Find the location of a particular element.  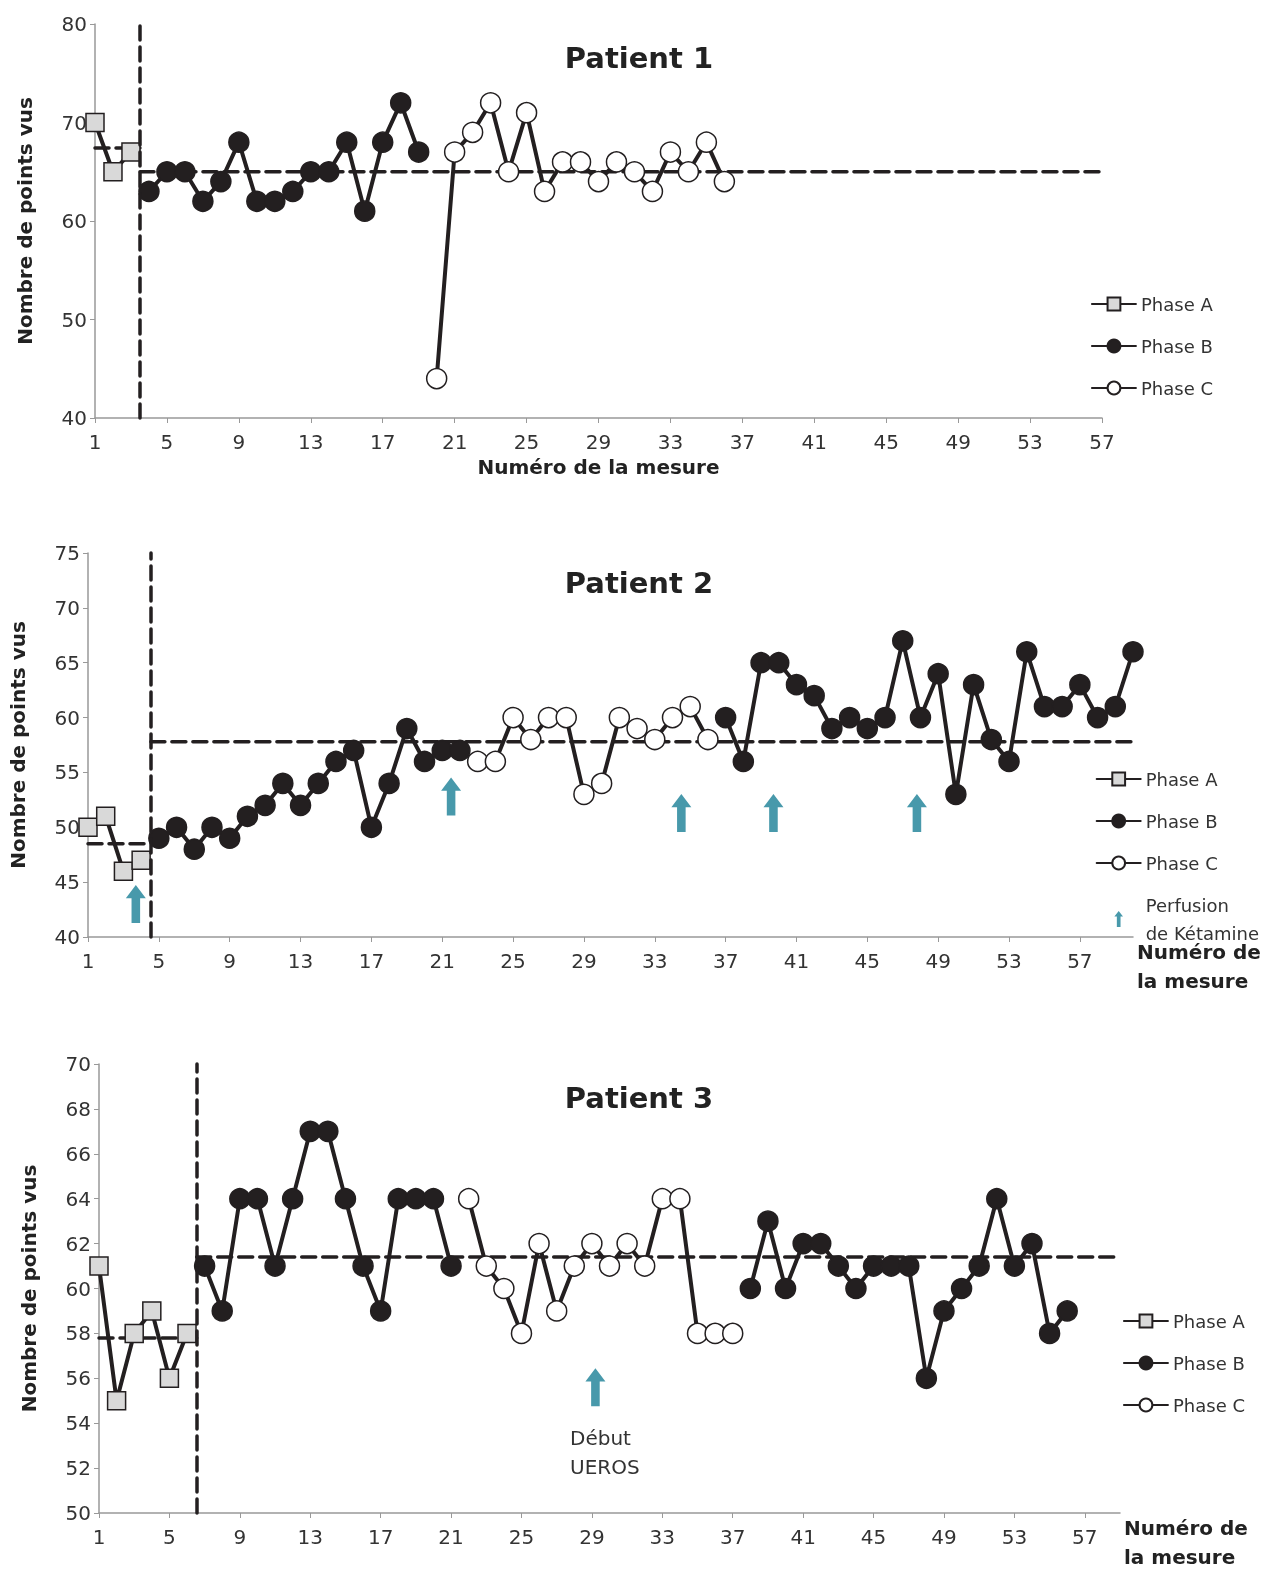

y-tick-label: 66 is located at coordinates (78, 1153).